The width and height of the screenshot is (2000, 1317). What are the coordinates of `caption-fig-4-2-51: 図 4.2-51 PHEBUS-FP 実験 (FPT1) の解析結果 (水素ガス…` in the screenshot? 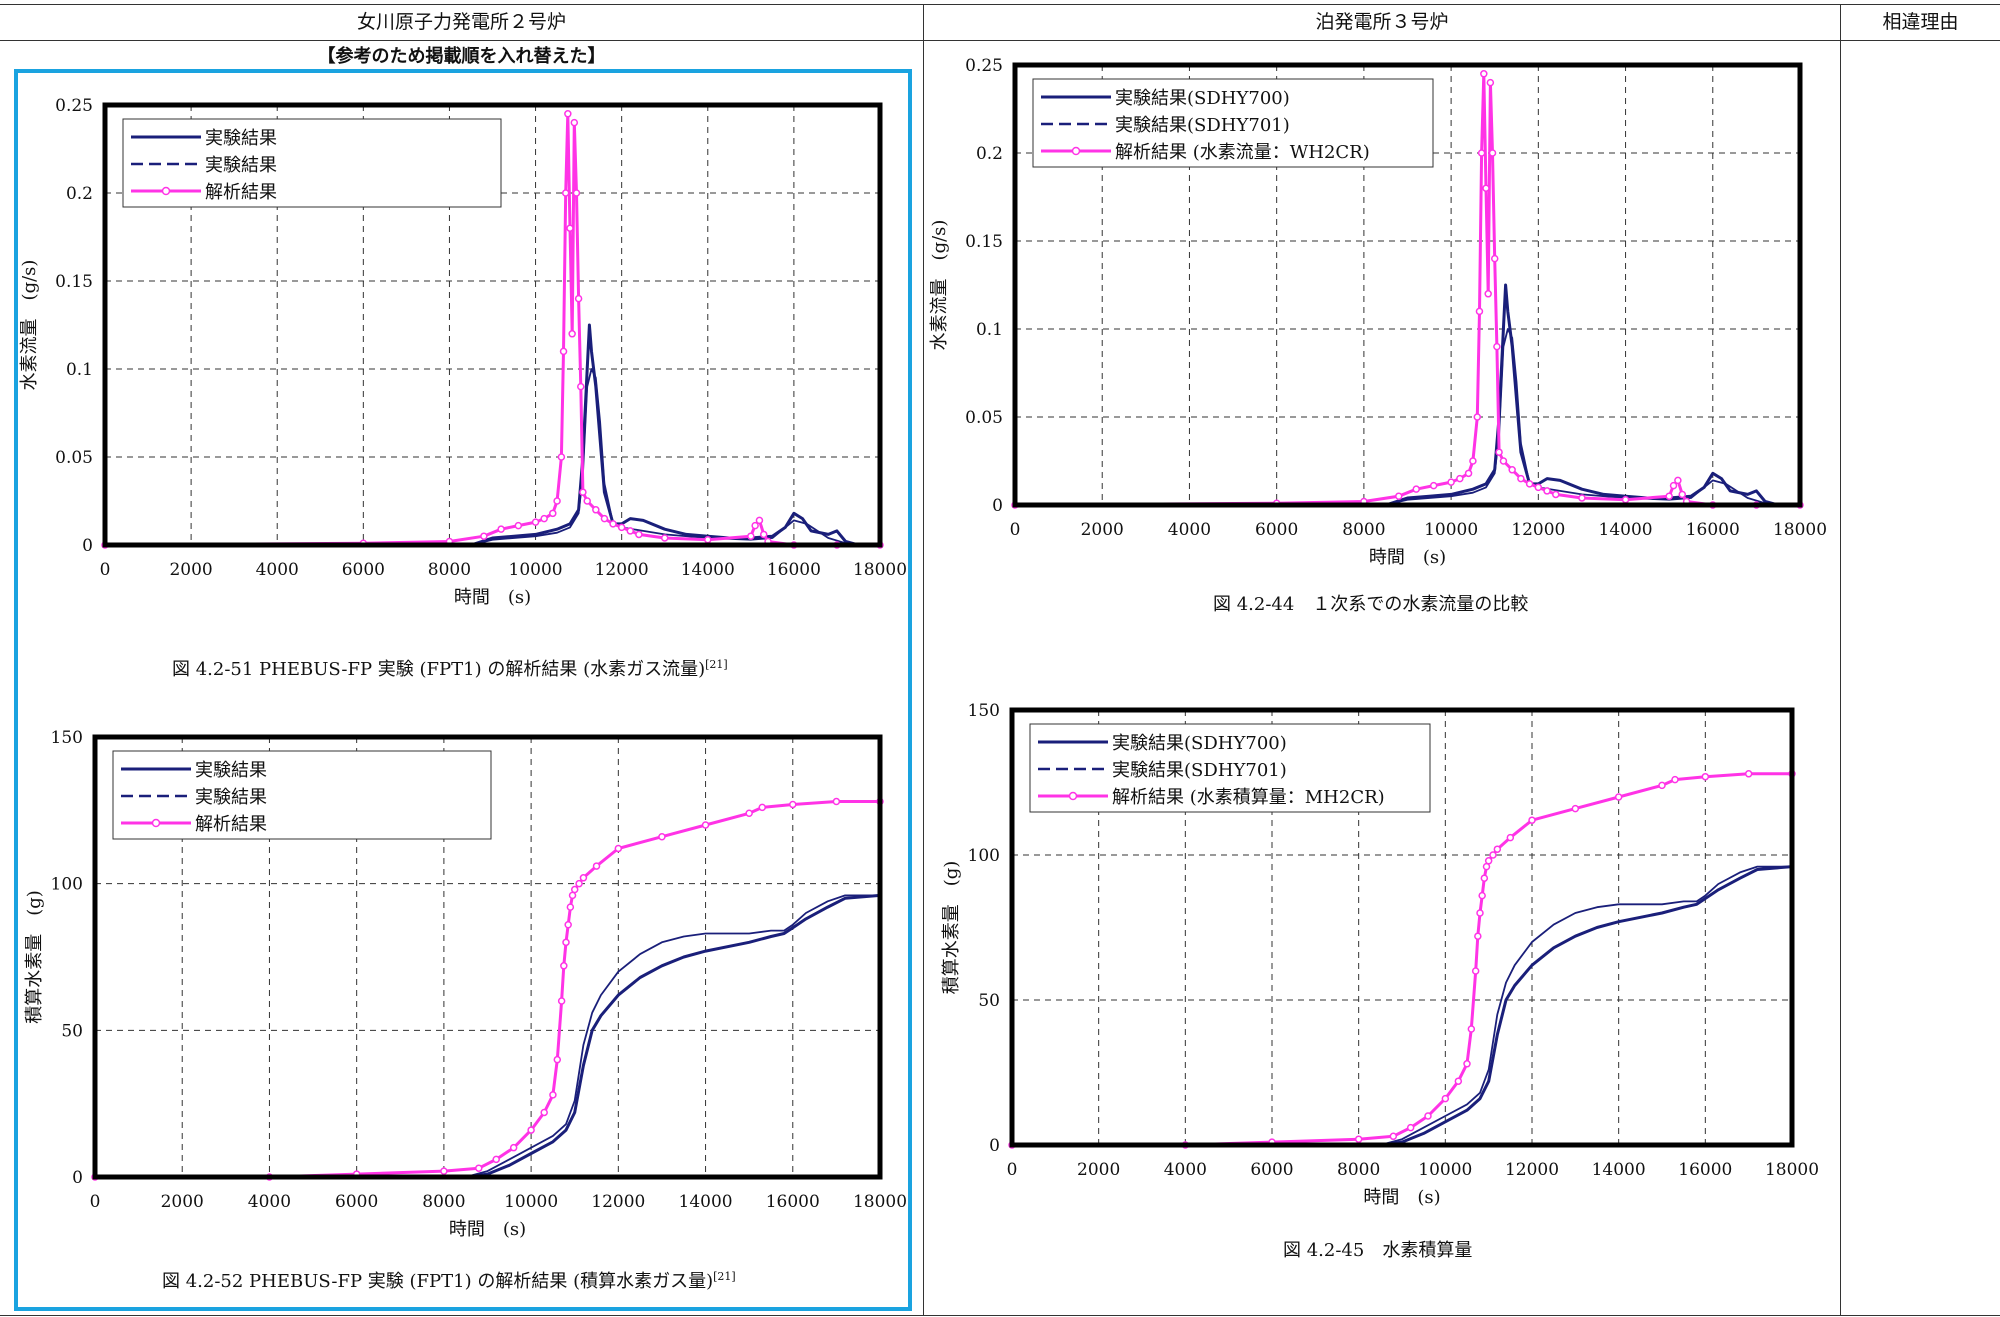 It's located at (450, 669).